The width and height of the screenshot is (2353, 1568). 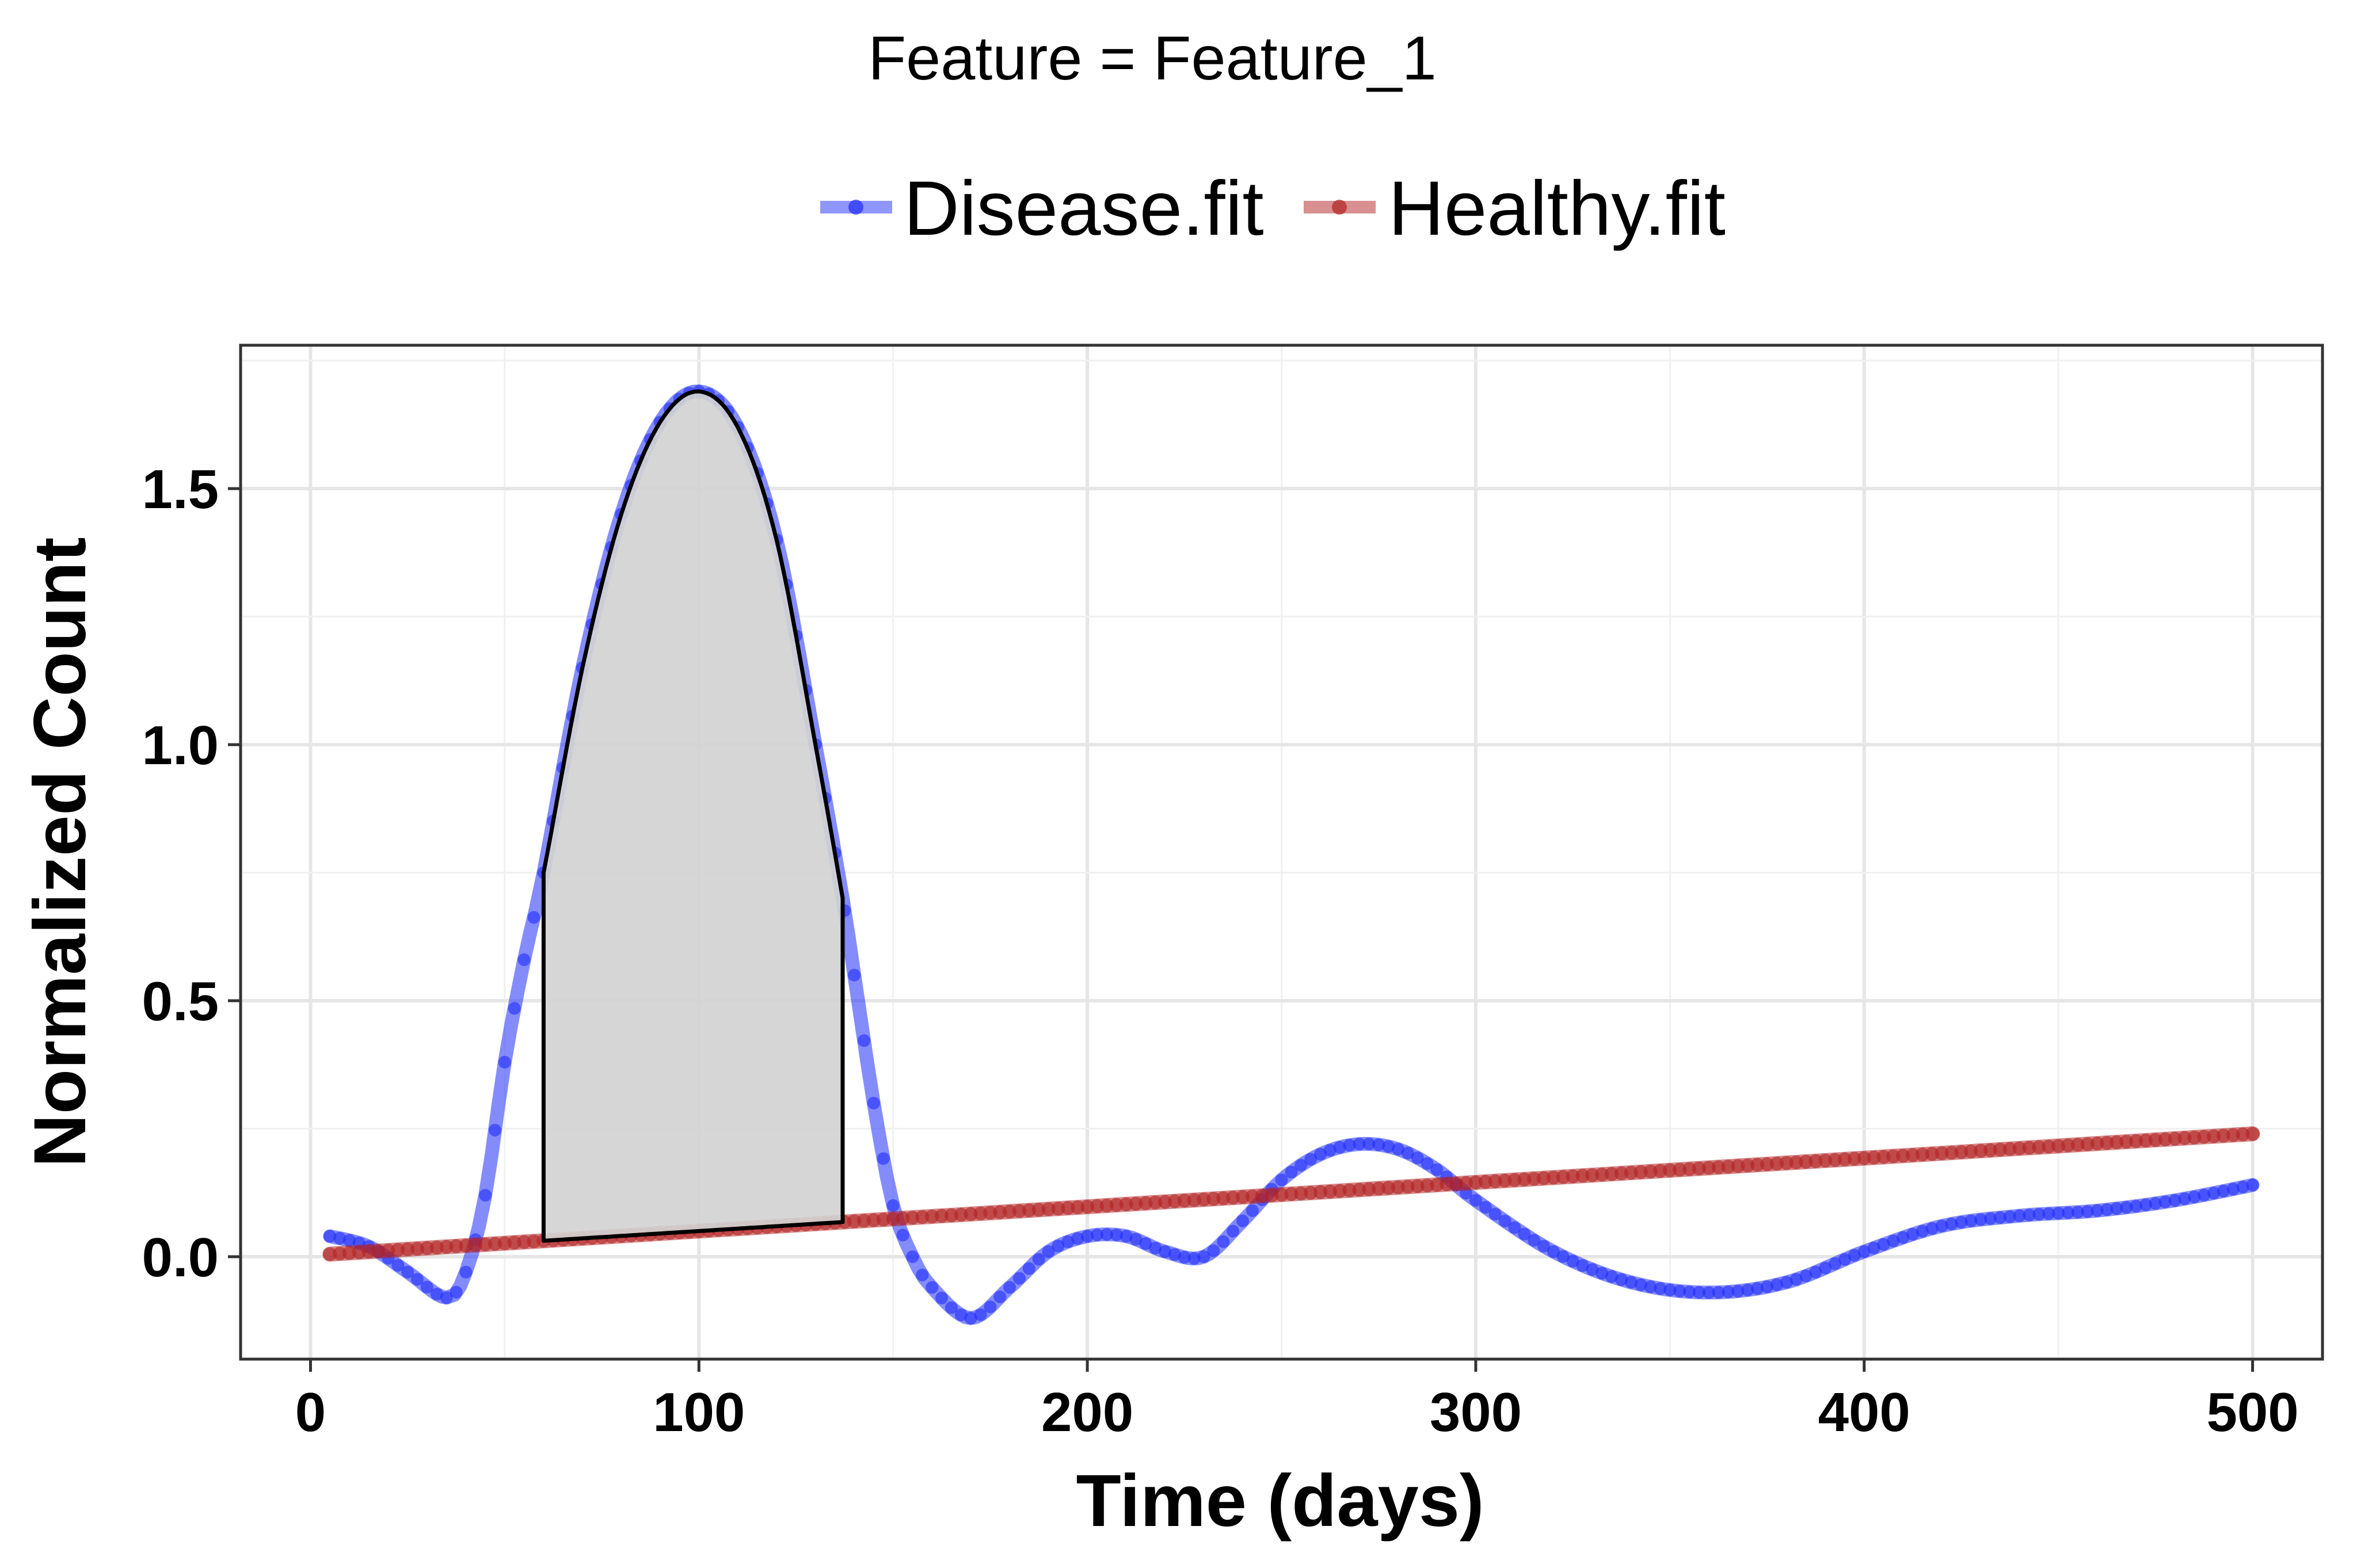 What do you see at coordinates (2252, 1134) in the screenshot?
I see `point-healthy-fit` at bounding box center [2252, 1134].